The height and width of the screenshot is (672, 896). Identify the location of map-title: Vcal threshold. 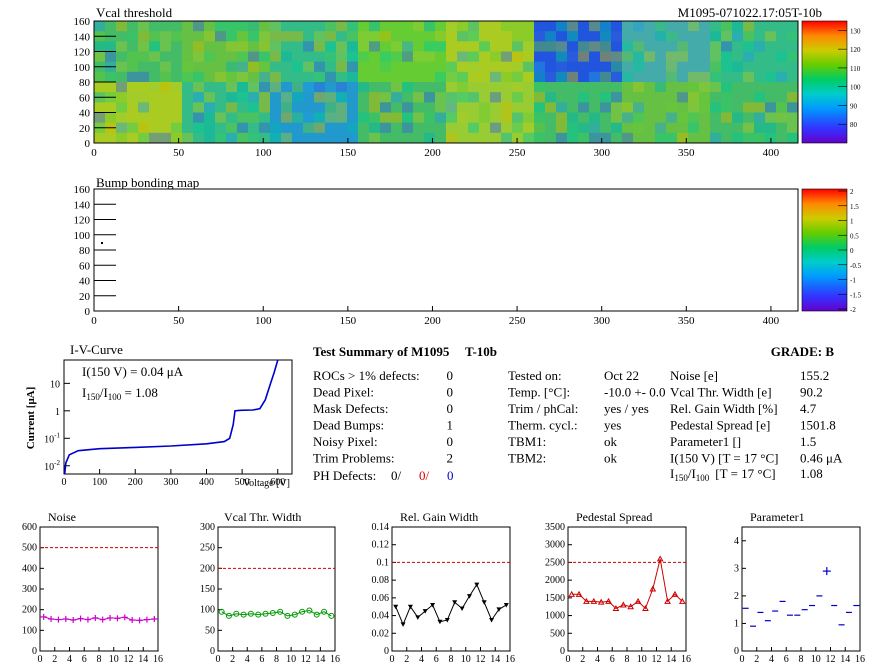
(134, 12).